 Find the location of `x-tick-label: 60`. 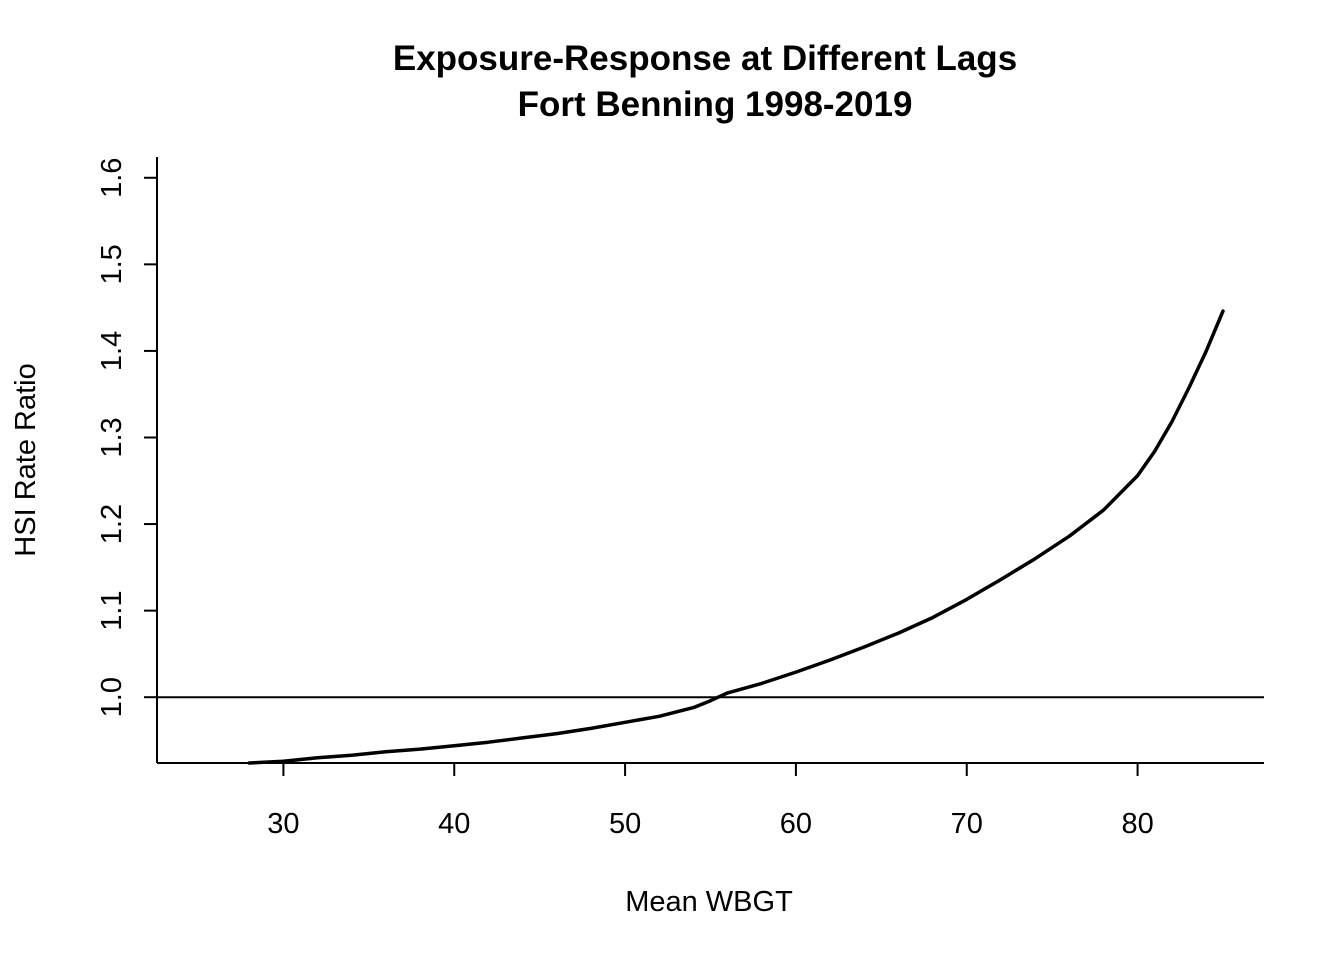

x-tick-label: 60 is located at coordinates (796, 824).